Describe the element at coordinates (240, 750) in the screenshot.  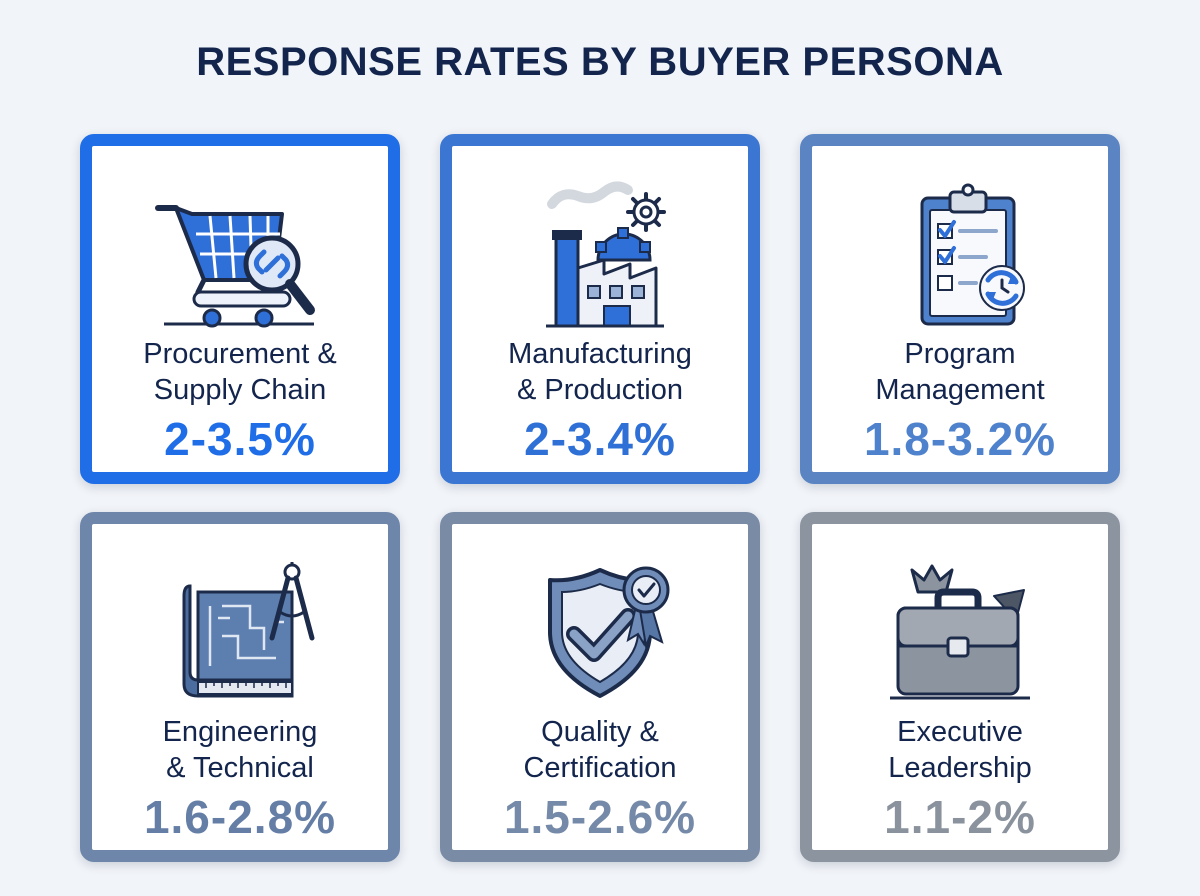
I see `persona-name: Engineering & Technical` at that location.